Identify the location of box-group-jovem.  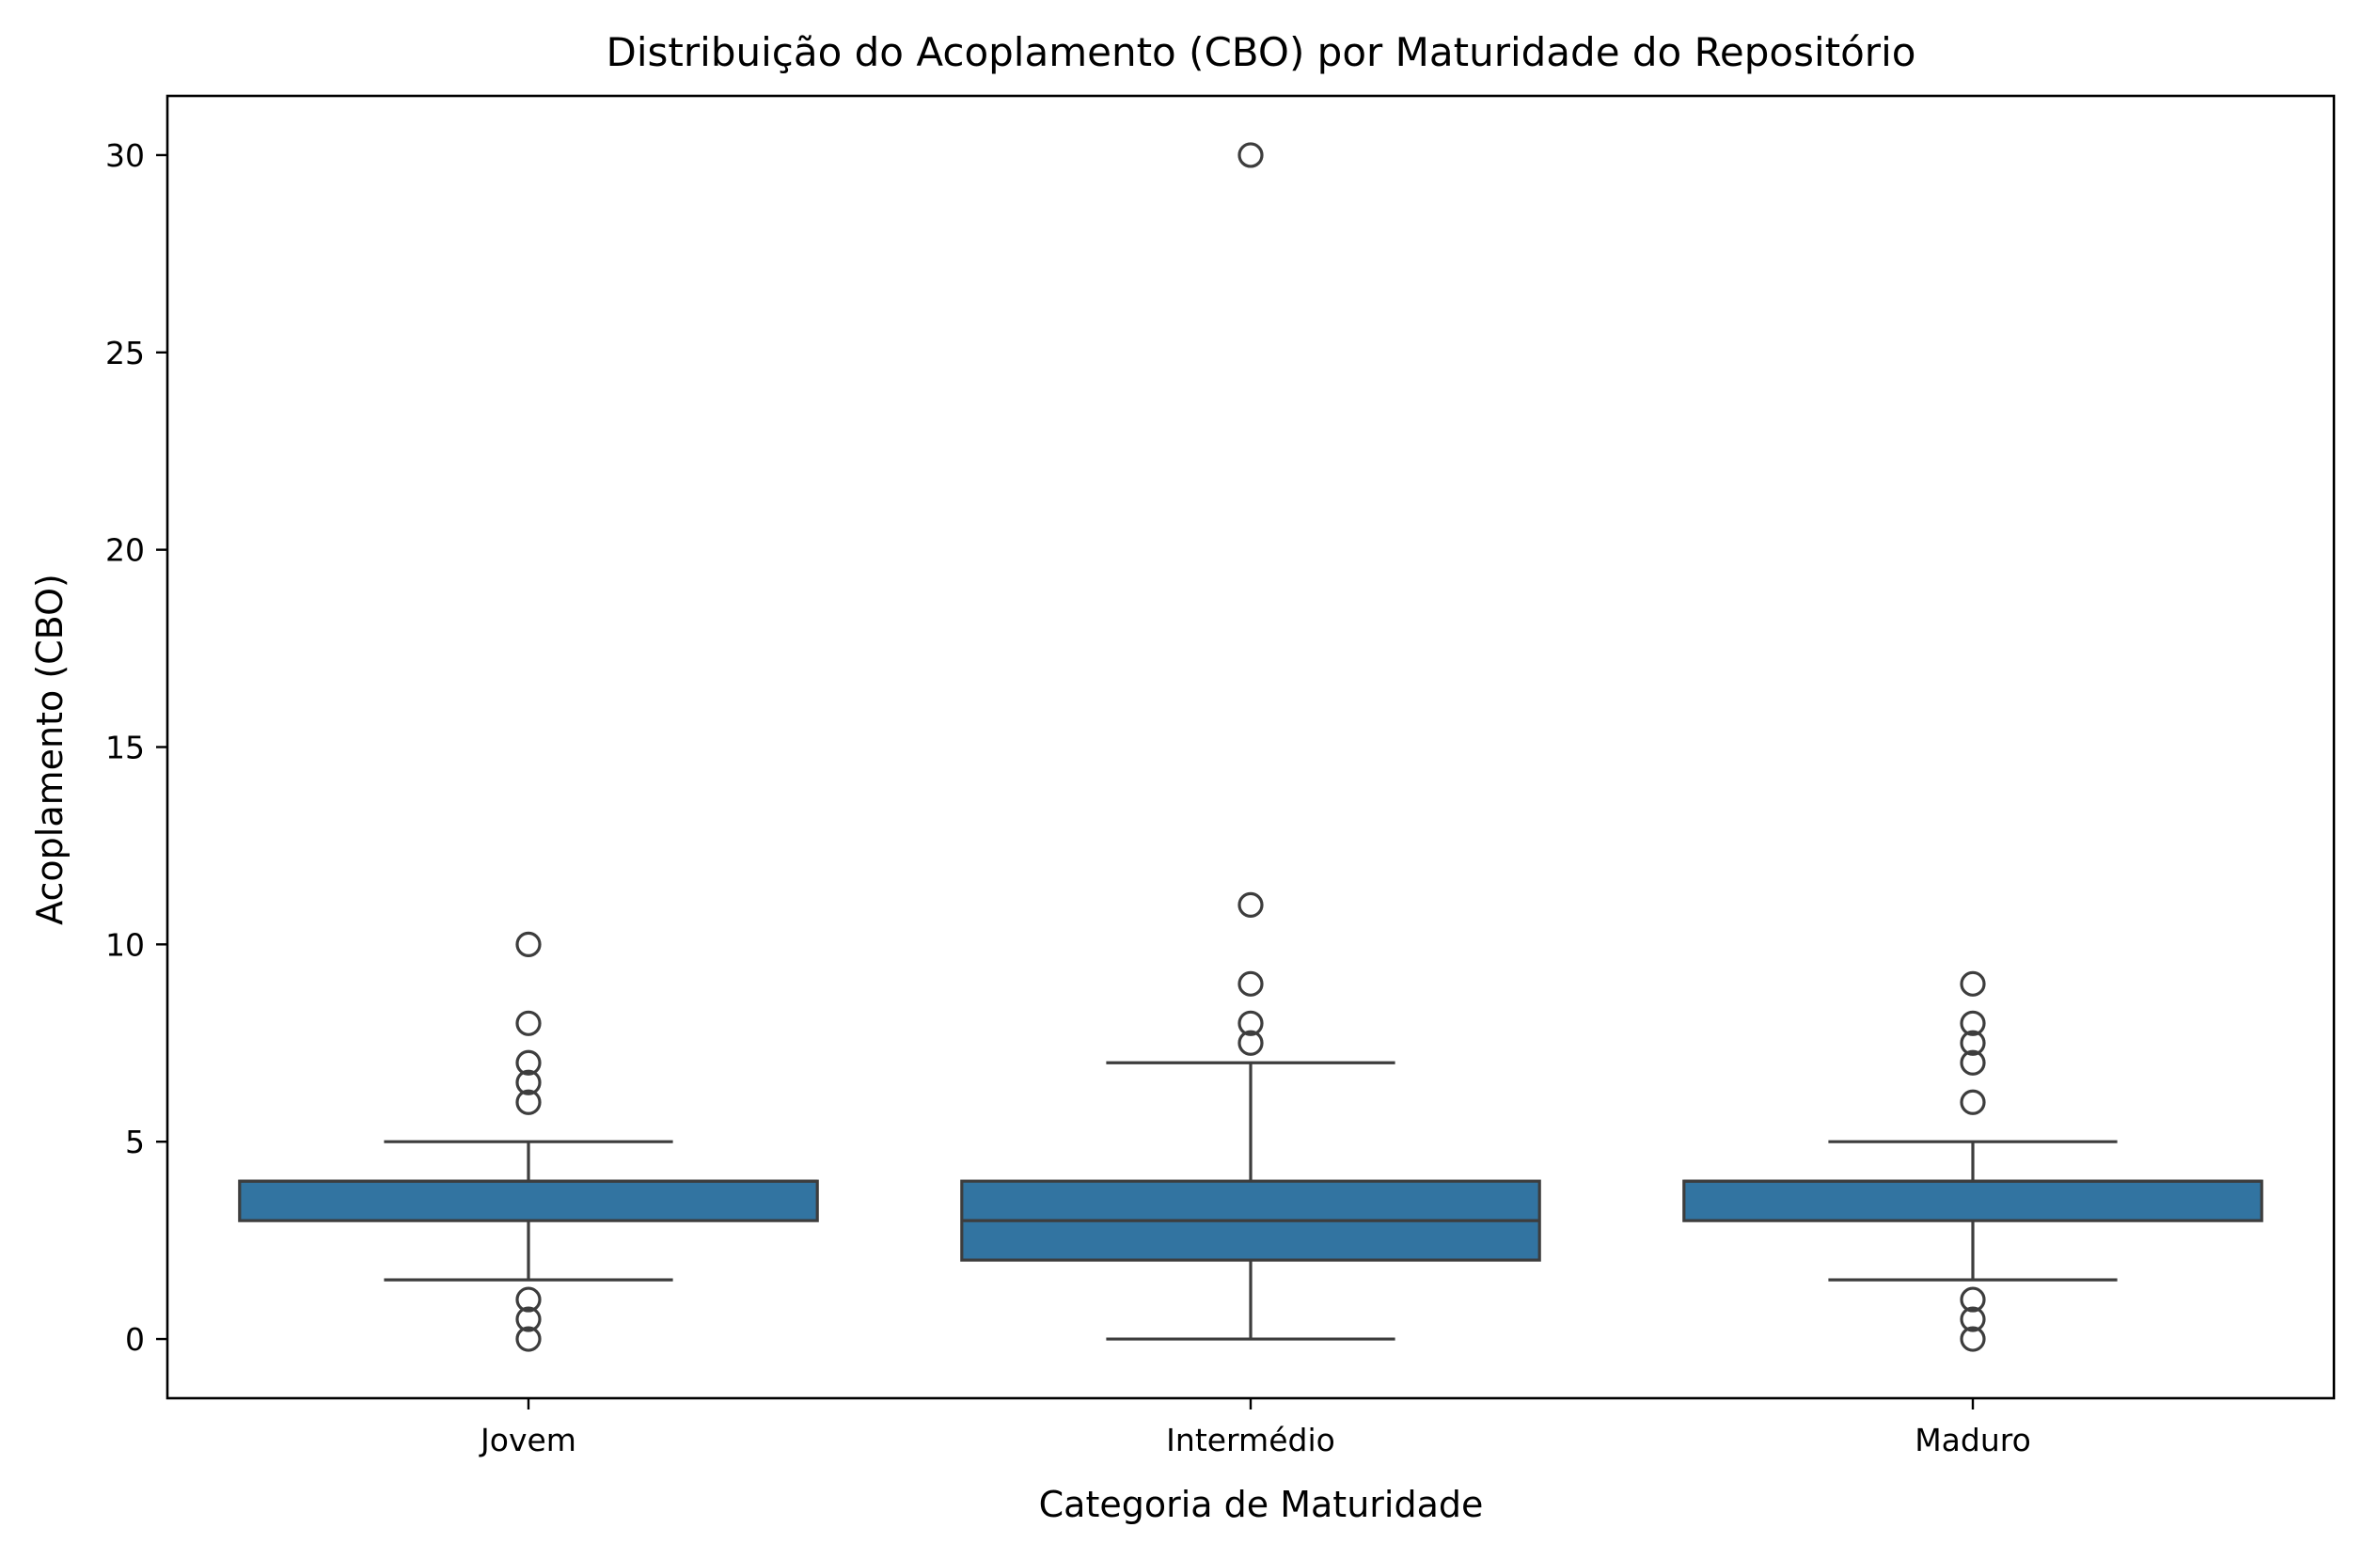
(528, 1141).